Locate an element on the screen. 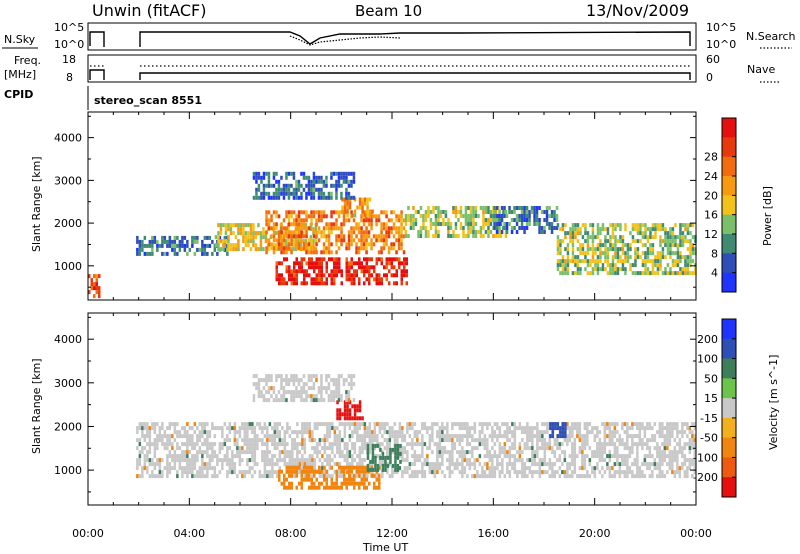 This screenshot has height=554, width=800. colorbar-segment is located at coordinates (729, 447).